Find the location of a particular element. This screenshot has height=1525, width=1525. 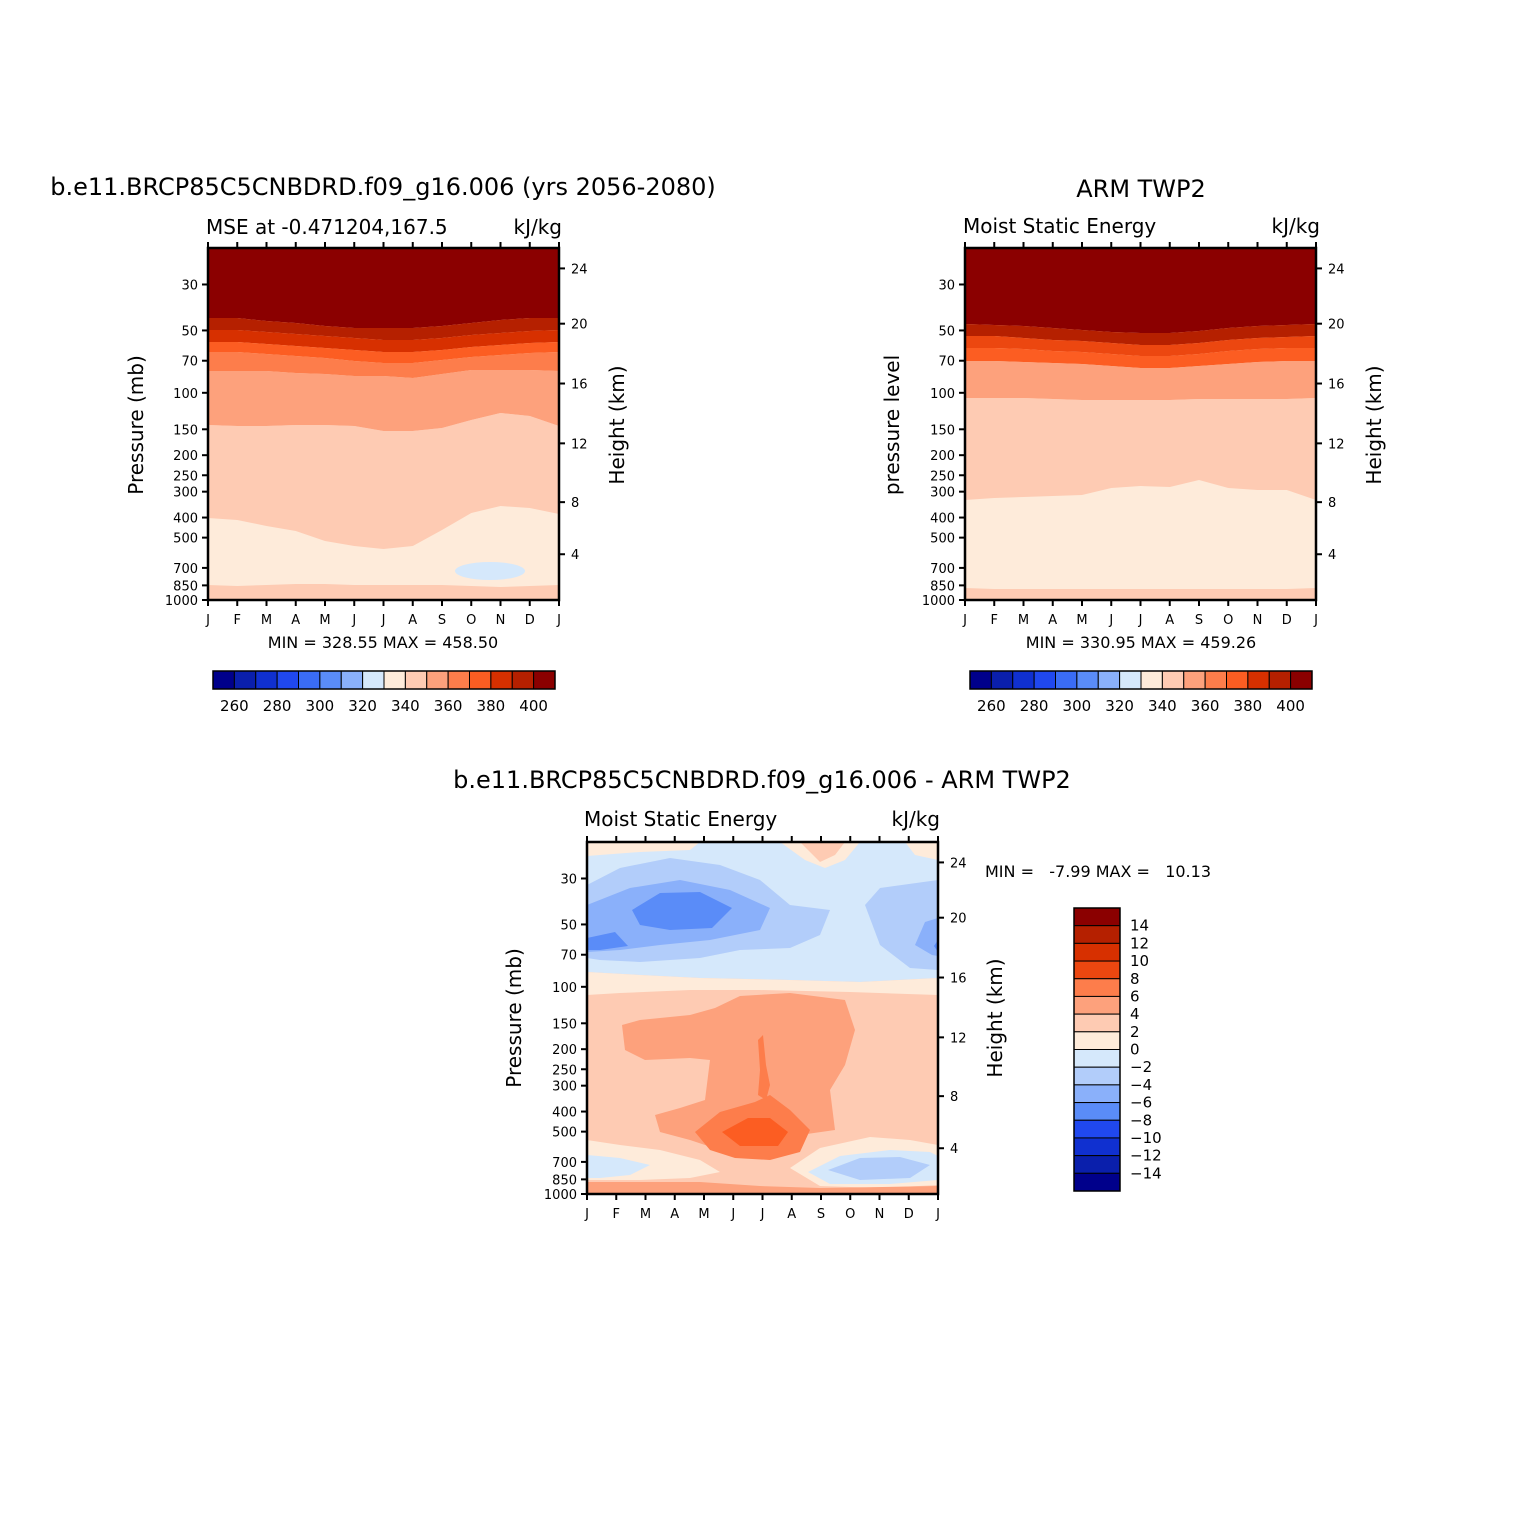

panel1-y-tick-label: 400 is located at coordinates (185, 519).